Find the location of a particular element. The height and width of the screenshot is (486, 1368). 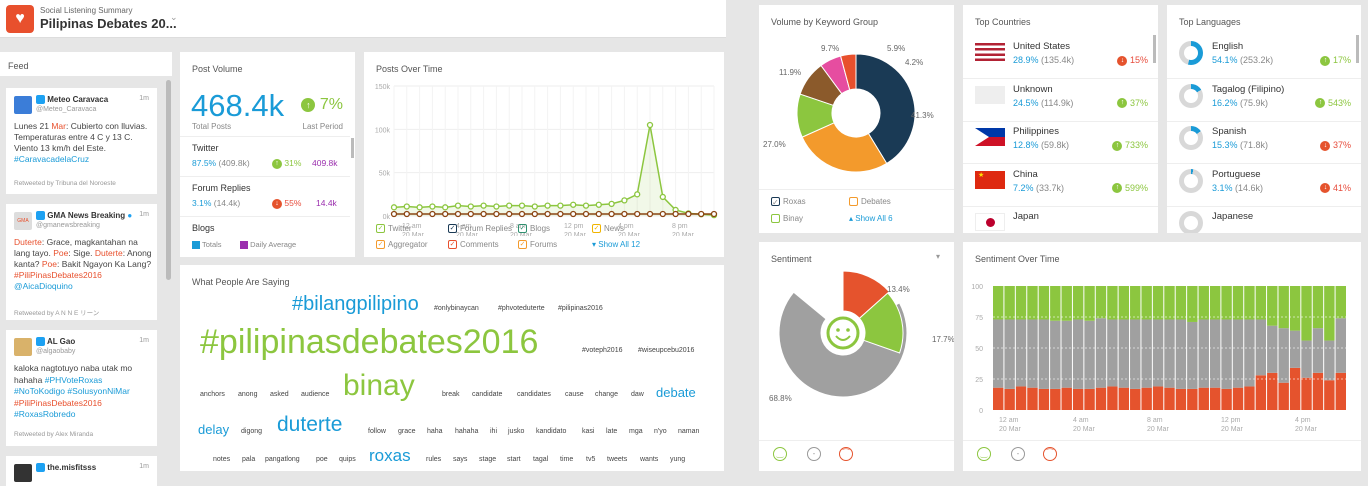

cloud-word: audience is located at coordinates (315, 394).